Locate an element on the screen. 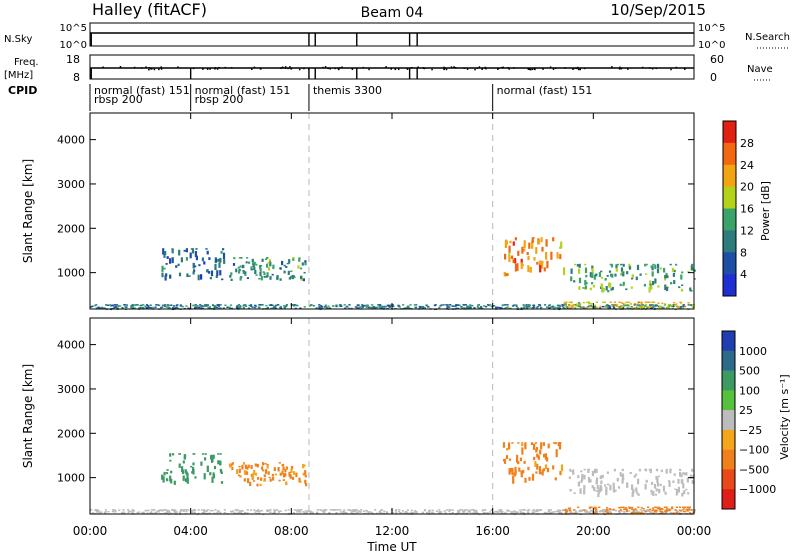 This screenshot has width=800, height=554. xtick-label-5: 20:00 is located at coordinates (593, 531).